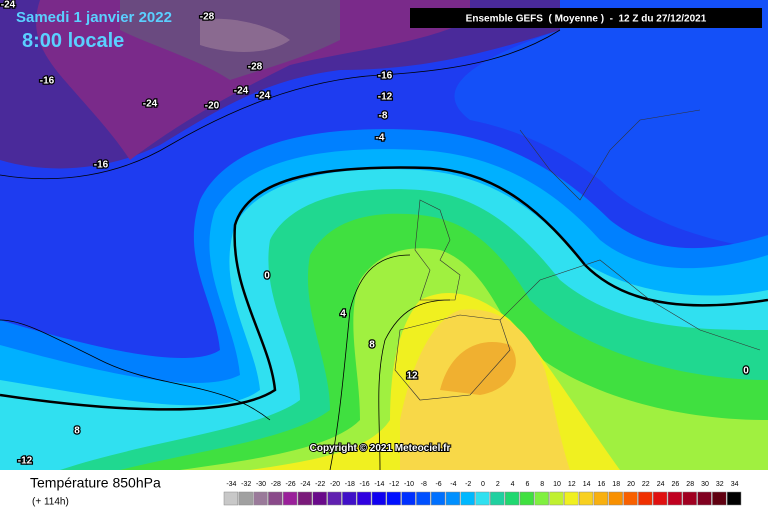 The image size is (768, 512). Describe the element at coordinates (409, 484) in the screenshot. I see `scale-label: -10` at that location.